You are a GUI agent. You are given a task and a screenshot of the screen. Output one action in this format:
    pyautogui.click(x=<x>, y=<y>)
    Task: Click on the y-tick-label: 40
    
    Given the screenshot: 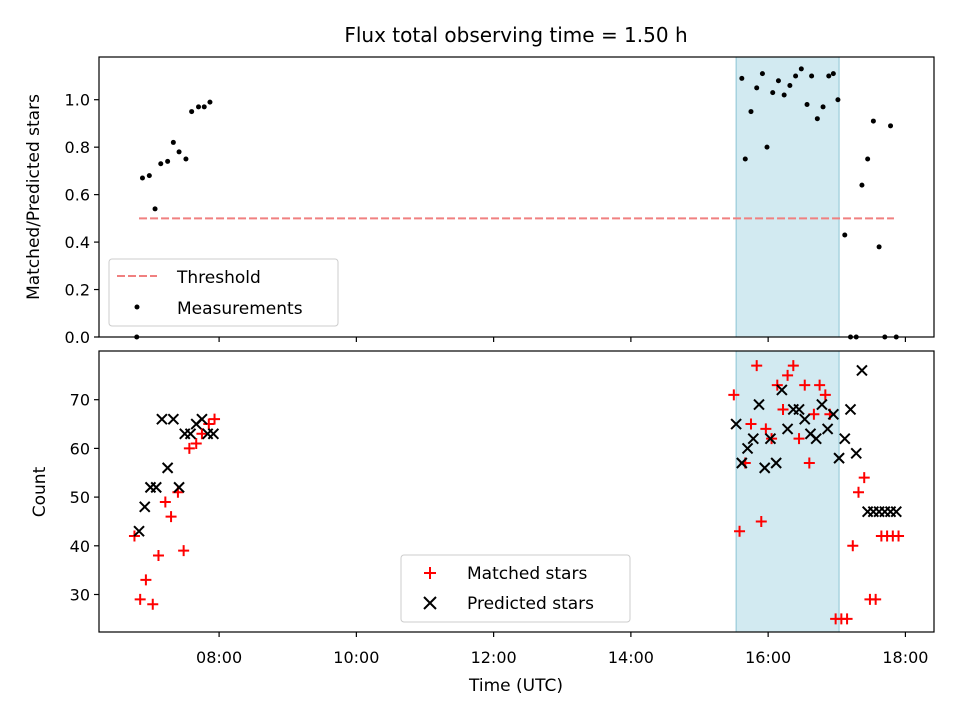 What is the action you would take?
    pyautogui.click(x=80, y=546)
    